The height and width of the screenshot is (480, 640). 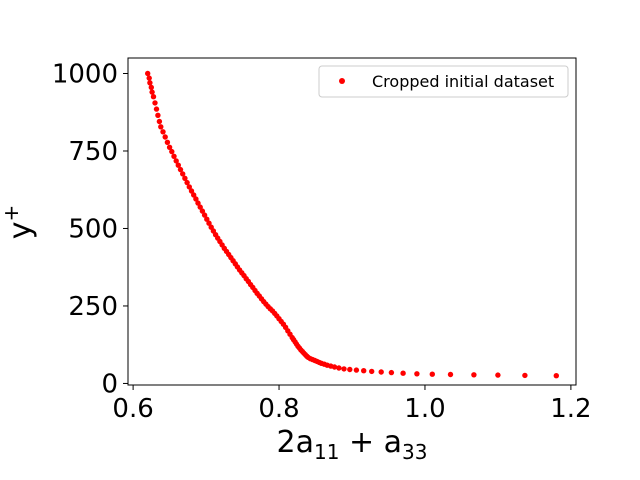 I want to click on x-tick-label: 0.6, so click(x=132, y=409).